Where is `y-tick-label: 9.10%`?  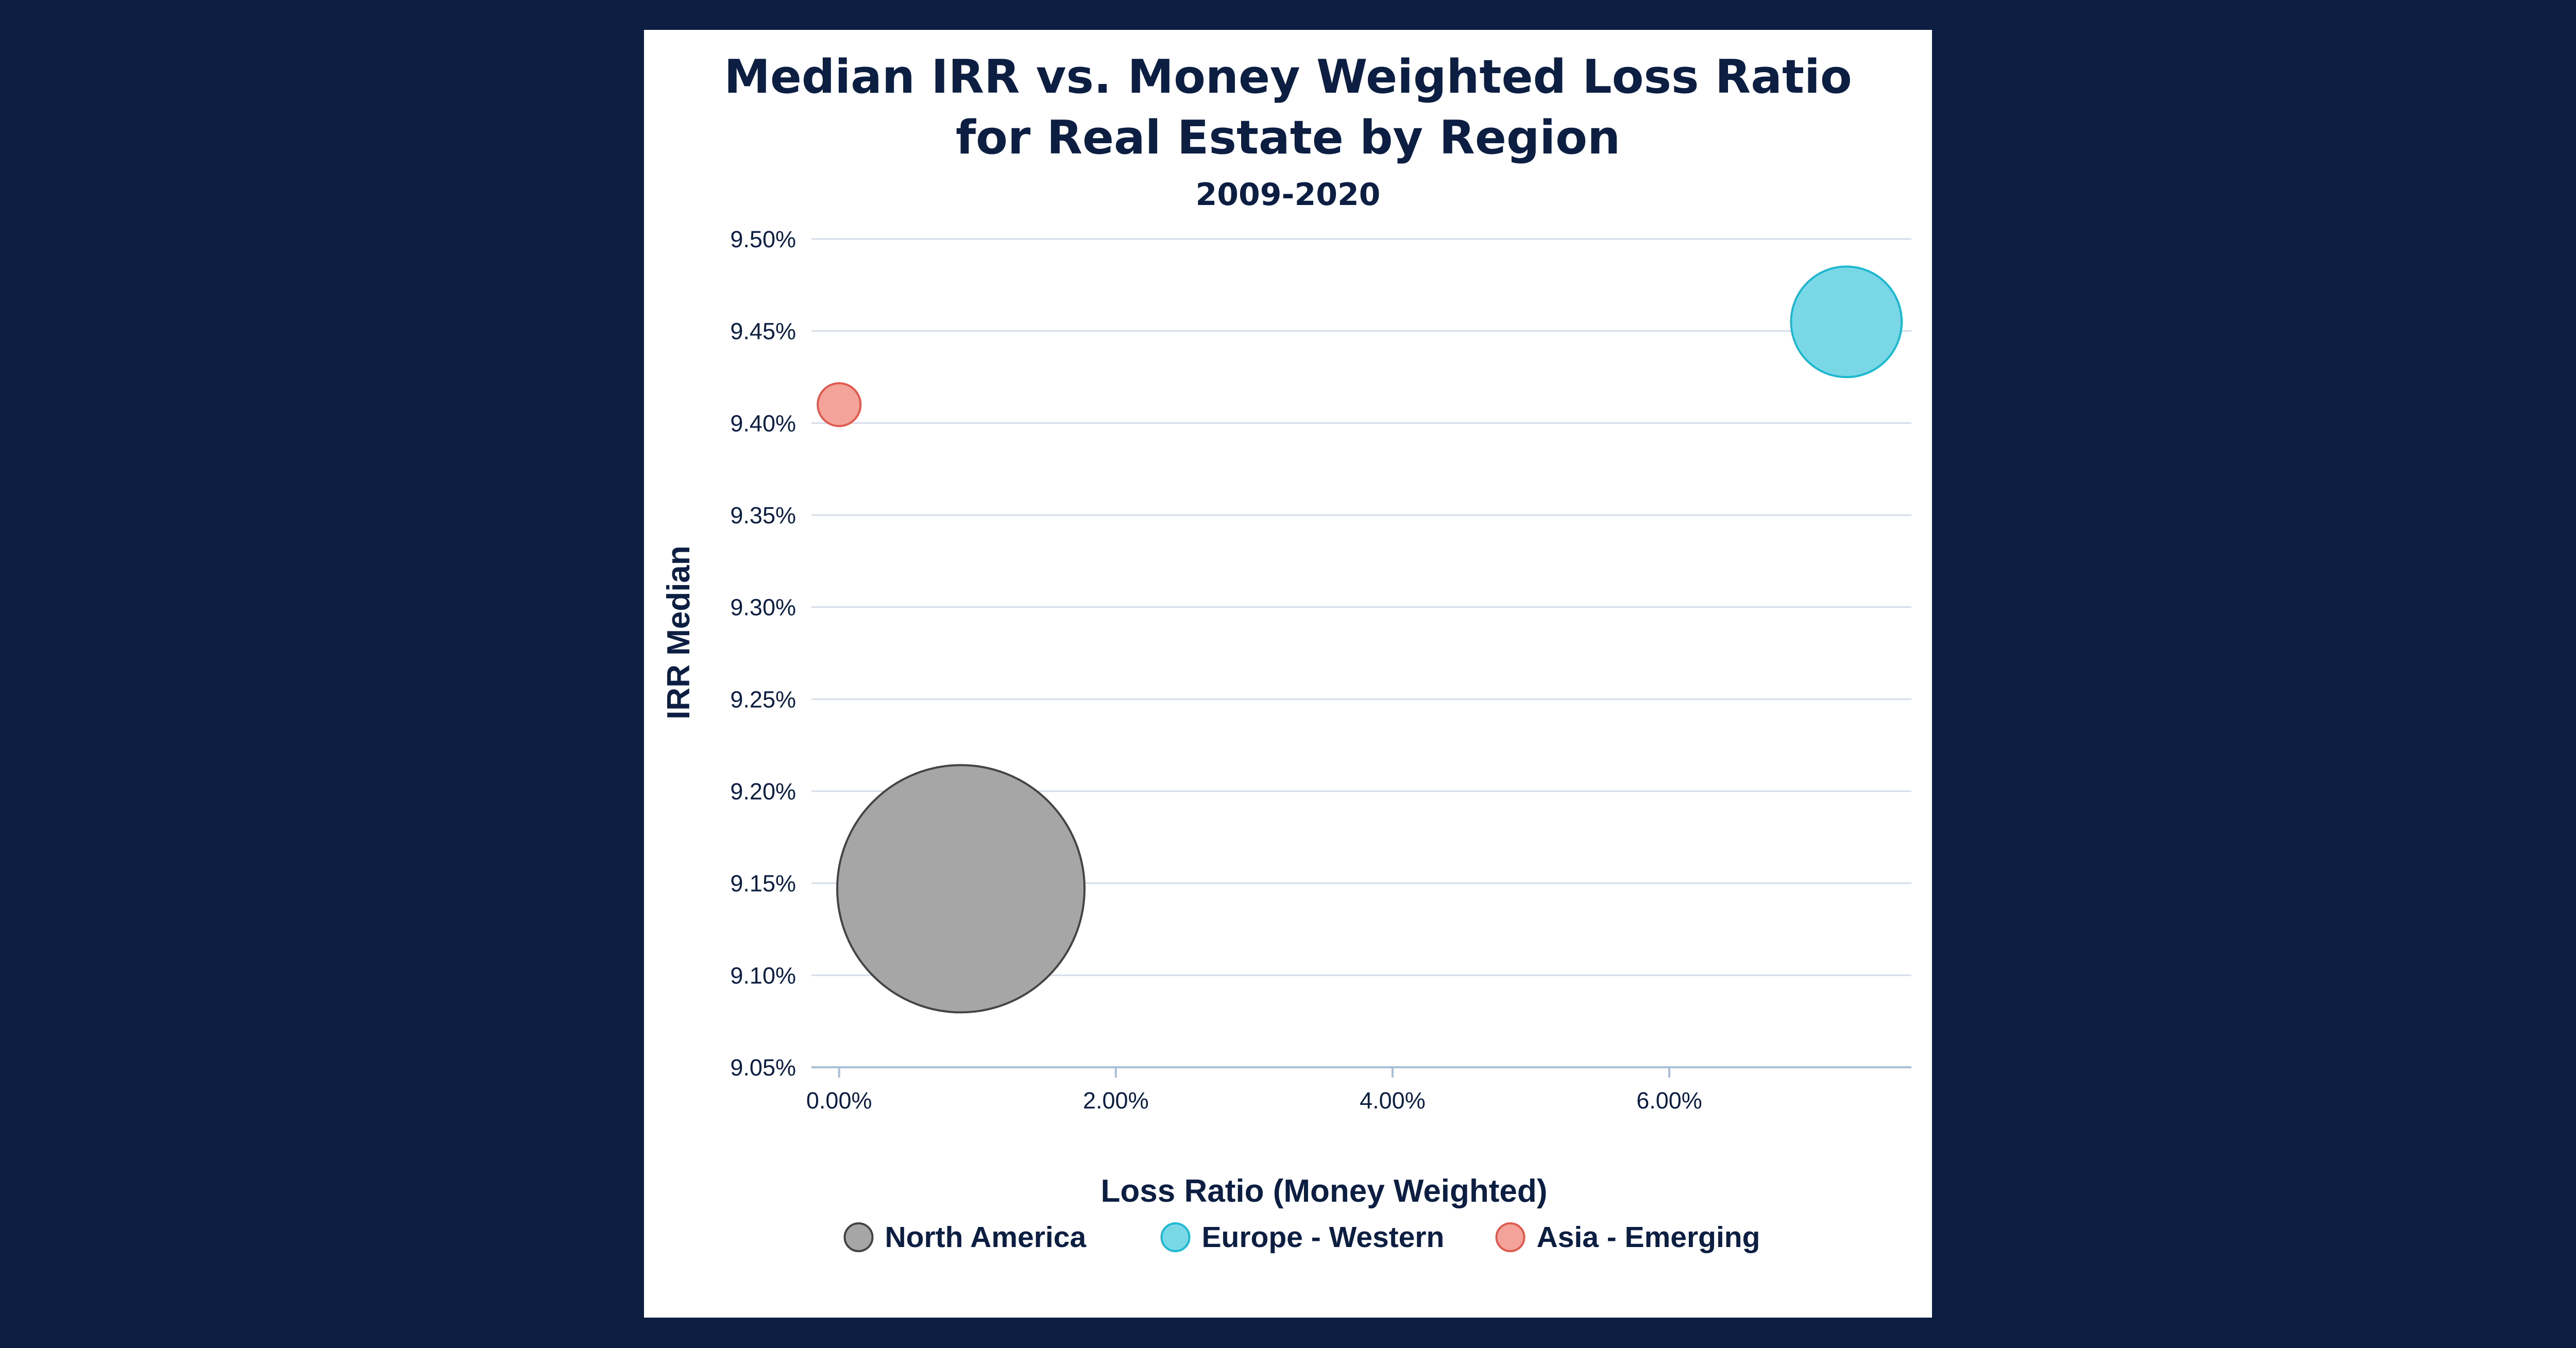
y-tick-label: 9.10% is located at coordinates (763, 975).